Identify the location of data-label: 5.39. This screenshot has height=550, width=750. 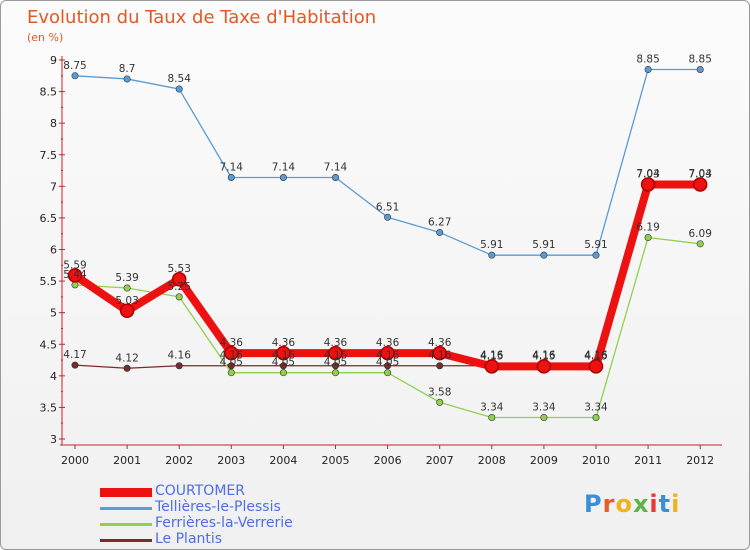
(126, 278).